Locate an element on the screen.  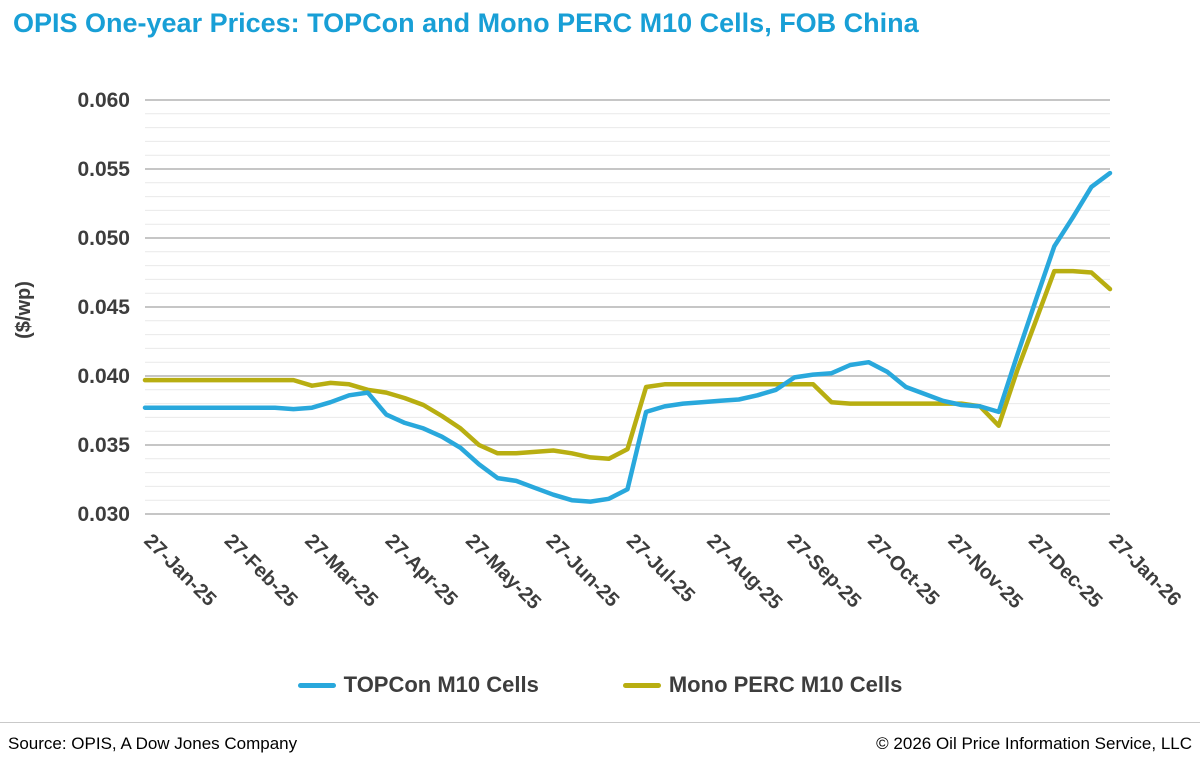
x-tick-label: 27-Sep-25 is located at coordinates (824, 571).